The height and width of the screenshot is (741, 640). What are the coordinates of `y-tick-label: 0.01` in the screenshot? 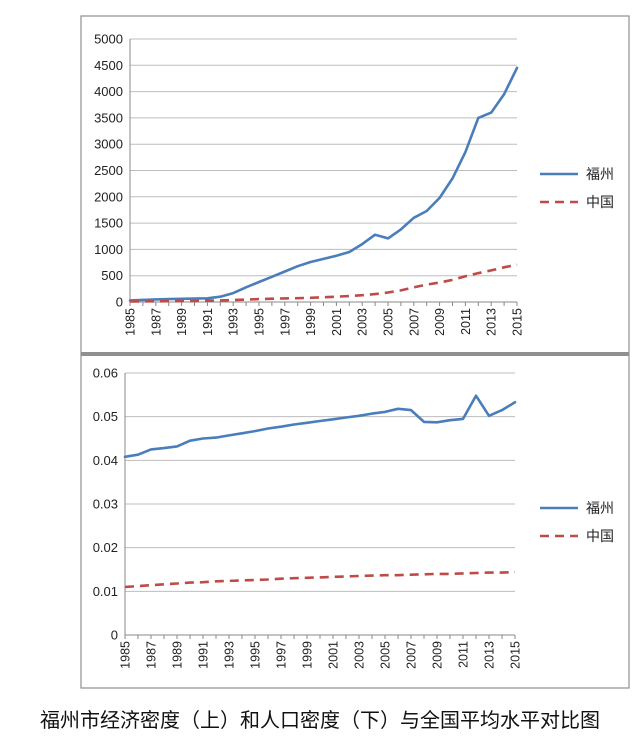 It's located at (105, 591).